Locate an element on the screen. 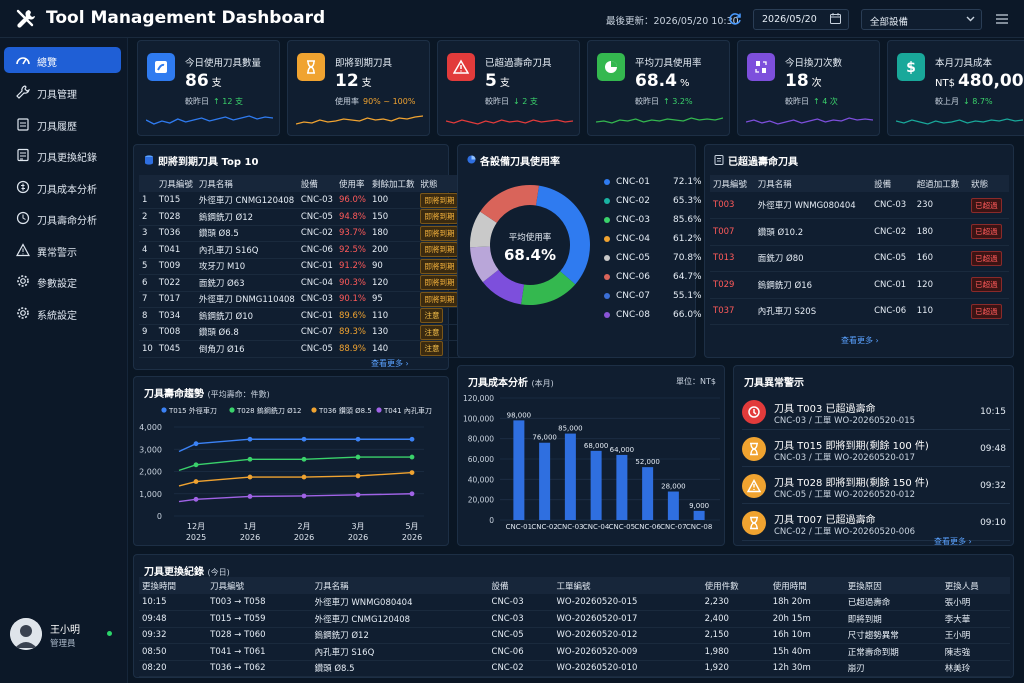 The height and width of the screenshot is (683, 1024). sidebar-item-tool-history: 刀具履歷 is located at coordinates (62, 124).